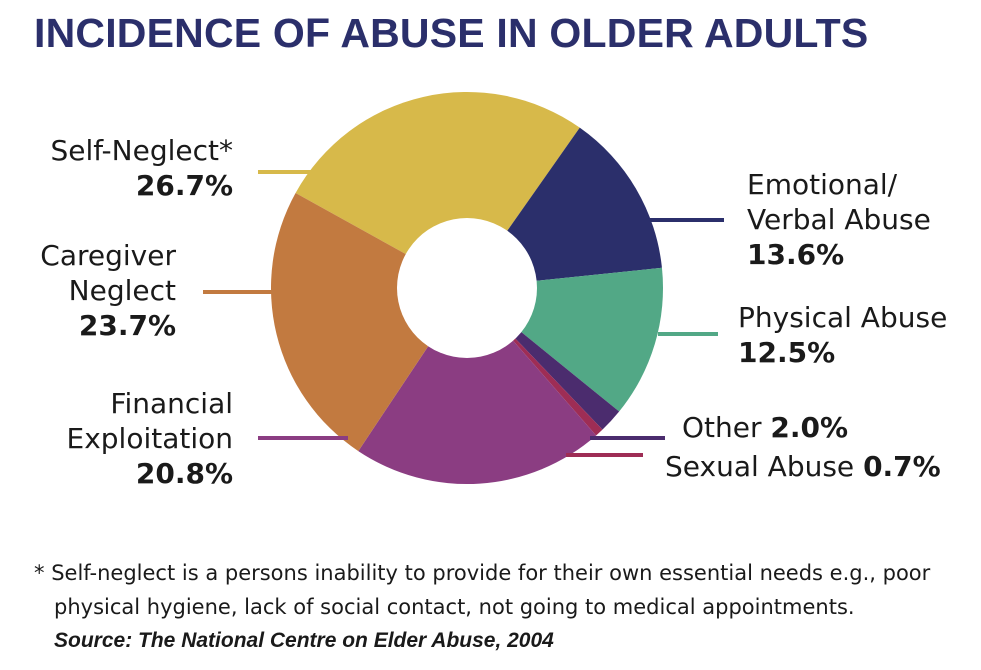  What do you see at coordinates (809, 427) in the screenshot?
I see `label-other-value: 2.0%` at bounding box center [809, 427].